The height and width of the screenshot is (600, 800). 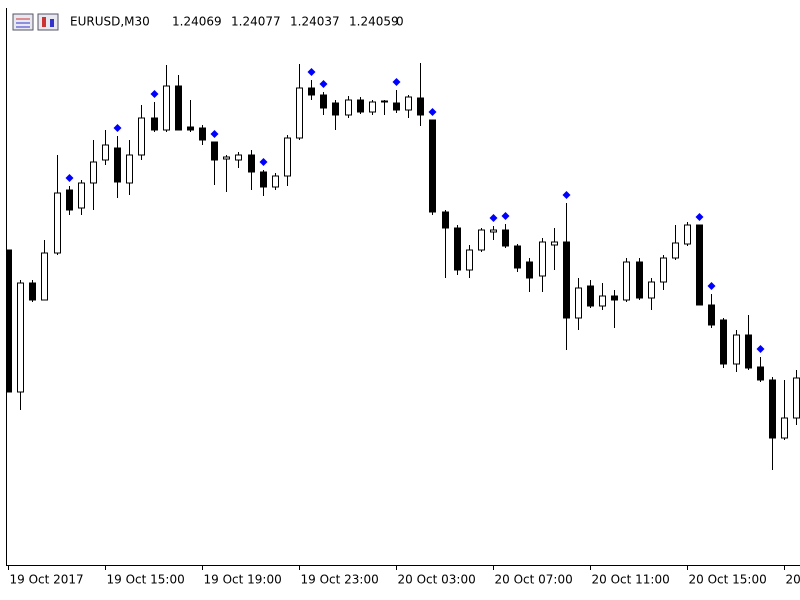 I want to click on header-value: 0, so click(x=400, y=22).